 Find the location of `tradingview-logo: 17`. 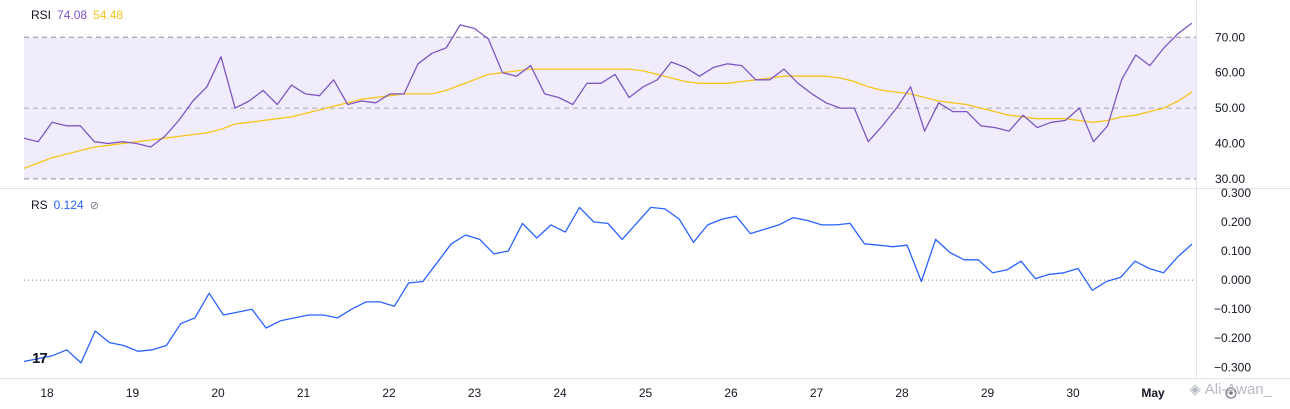

tradingview-logo: 17 is located at coordinates (40, 358).